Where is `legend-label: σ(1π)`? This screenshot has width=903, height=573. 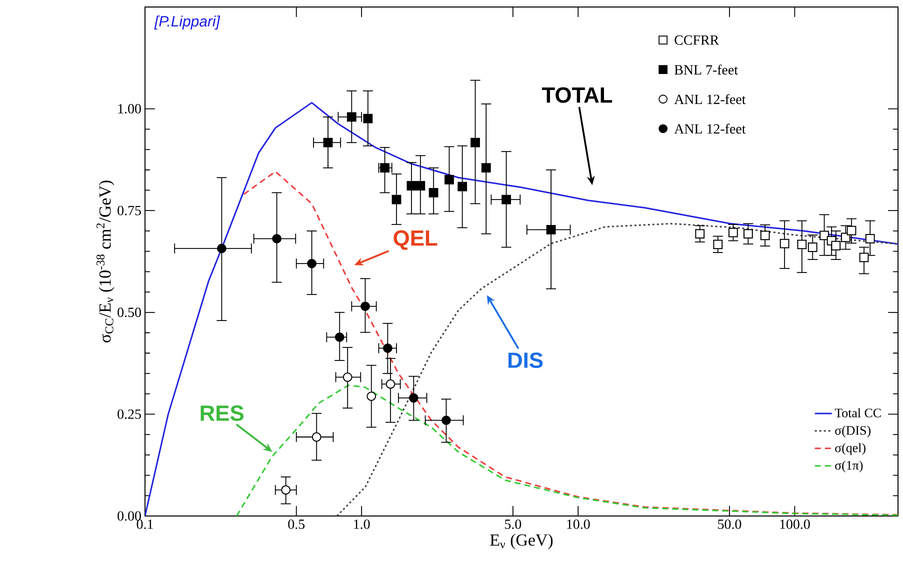 legend-label: σ(1π) is located at coordinates (849, 466).